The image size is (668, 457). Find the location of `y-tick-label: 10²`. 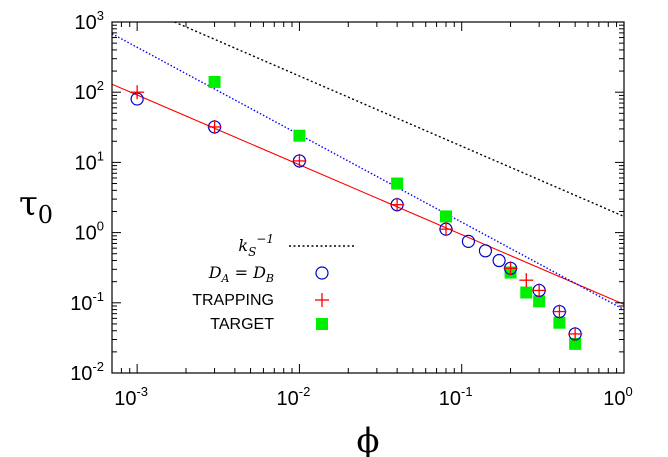

y-tick-label: 10² is located at coordinates (89, 91).